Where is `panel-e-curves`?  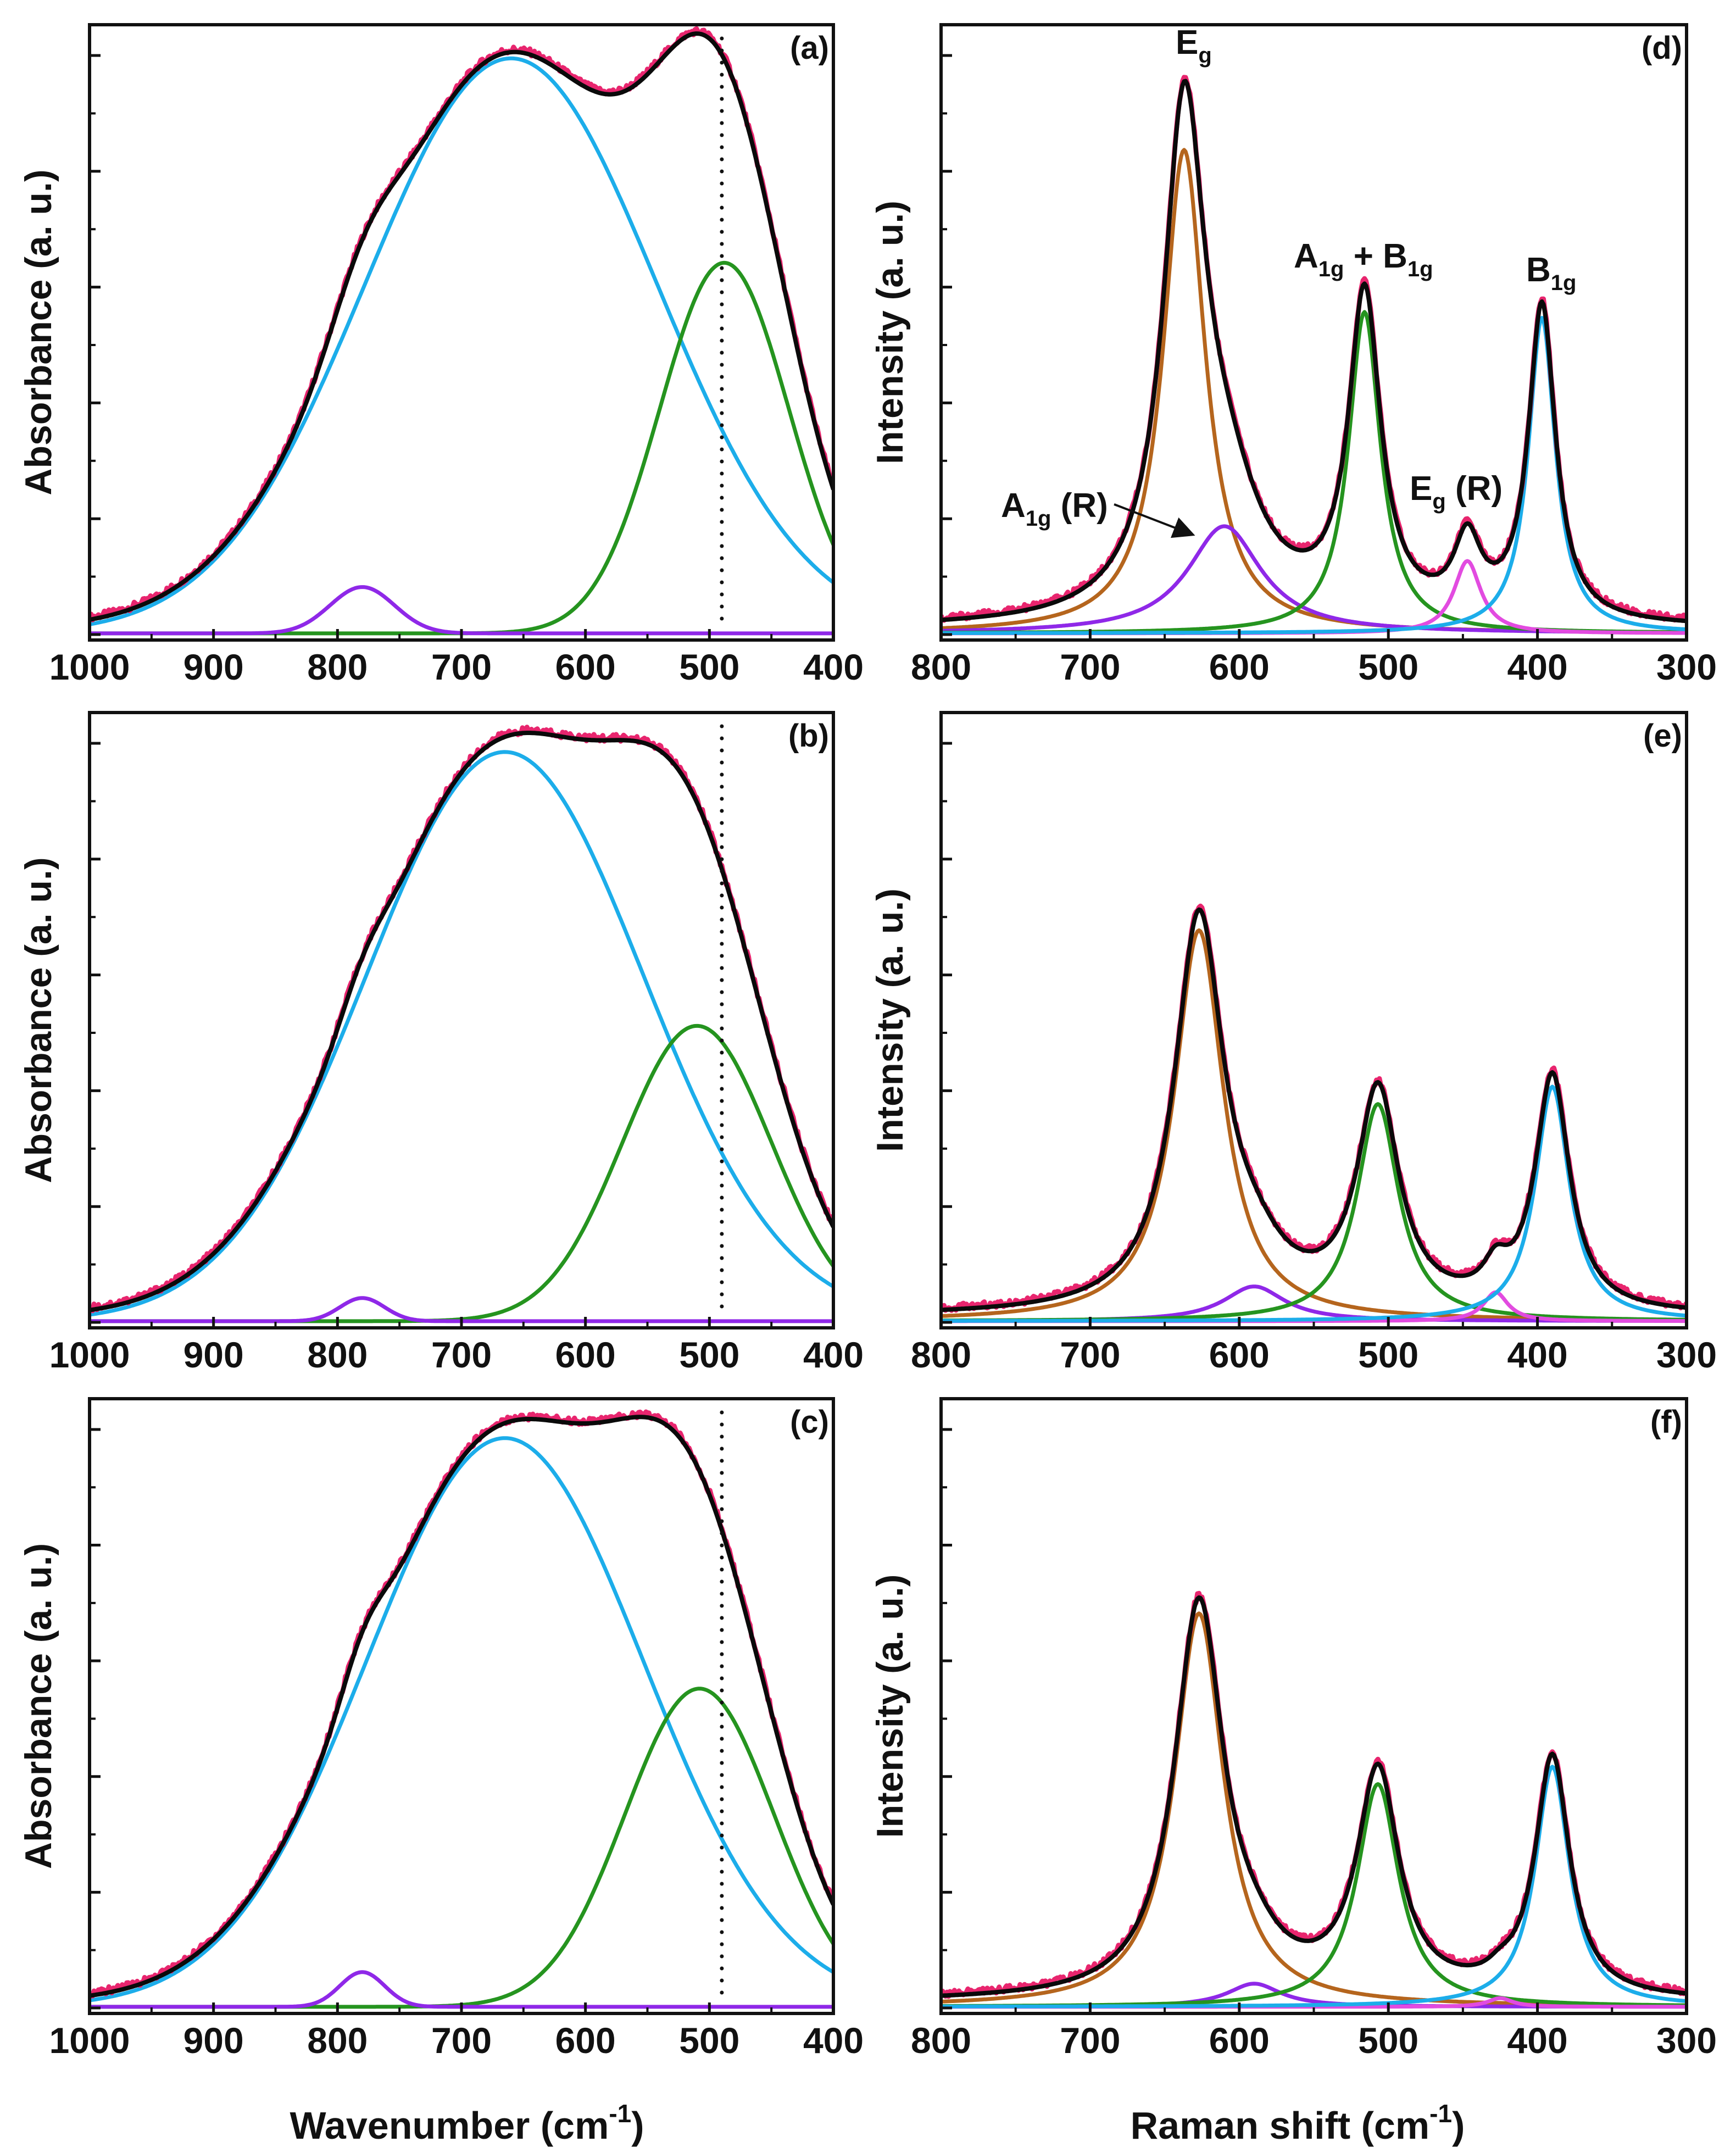 panel-e-curves is located at coordinates (1314, 1113).